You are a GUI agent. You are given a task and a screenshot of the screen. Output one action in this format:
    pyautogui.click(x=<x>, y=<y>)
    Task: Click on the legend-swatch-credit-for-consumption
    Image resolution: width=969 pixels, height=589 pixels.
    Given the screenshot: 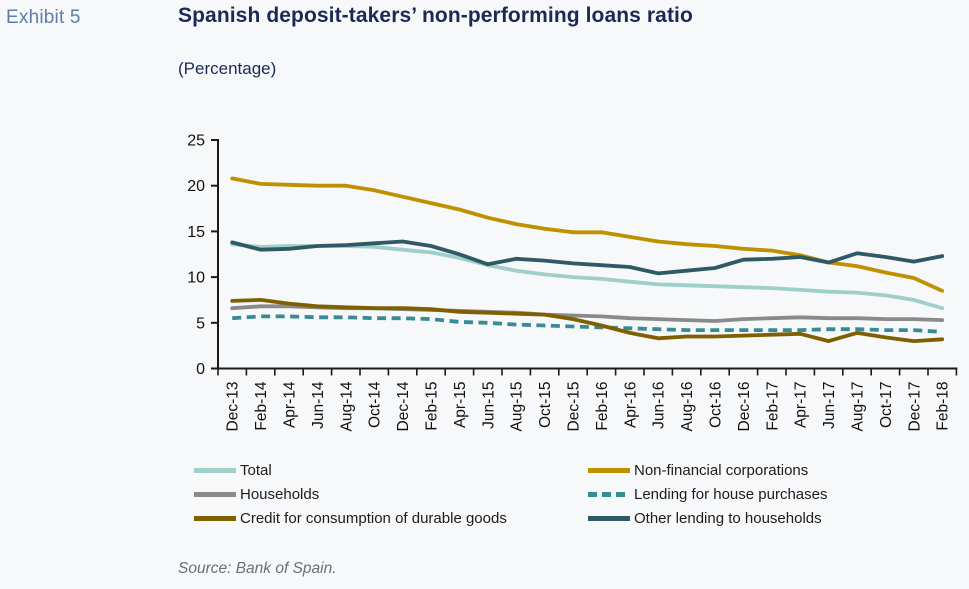 What is the action you would take?
    pyautogui.click(x=215, y=518)
    